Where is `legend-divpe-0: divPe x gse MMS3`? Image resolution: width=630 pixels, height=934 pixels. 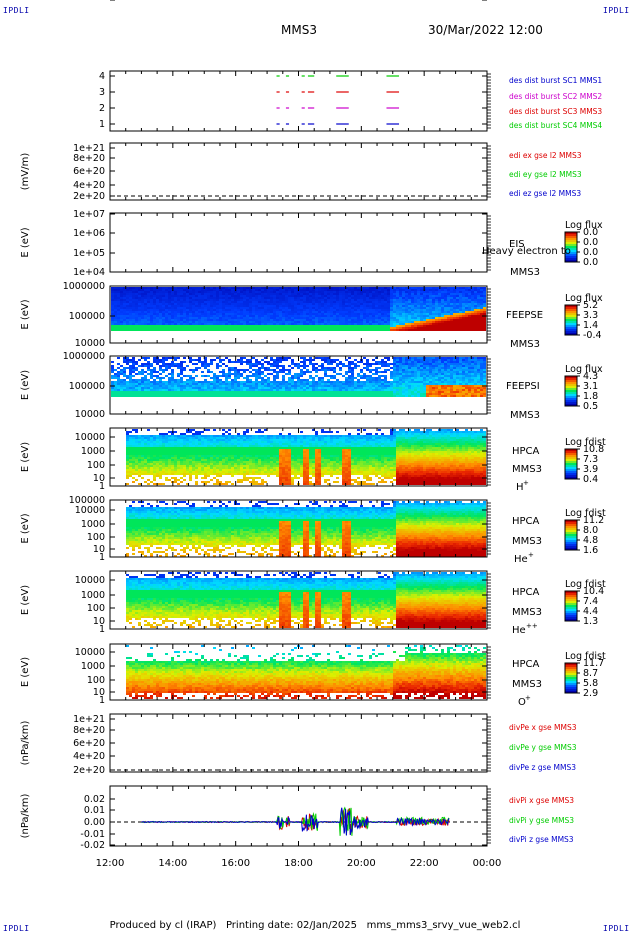
legend-divpe-0: divPe x gse MMS3 is located at coordinates (543, 727).